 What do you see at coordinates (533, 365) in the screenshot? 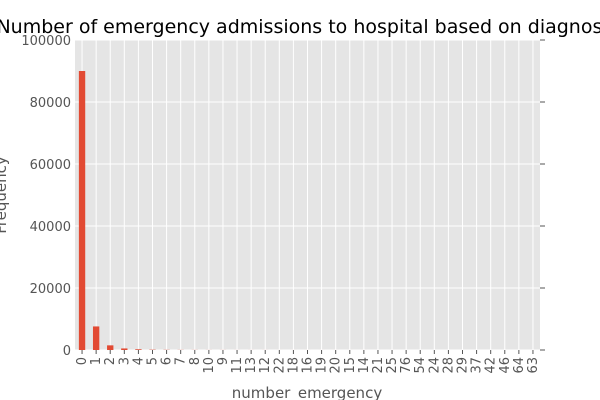
I see `x-tick-label: 63` at bounding box center [533, 365].